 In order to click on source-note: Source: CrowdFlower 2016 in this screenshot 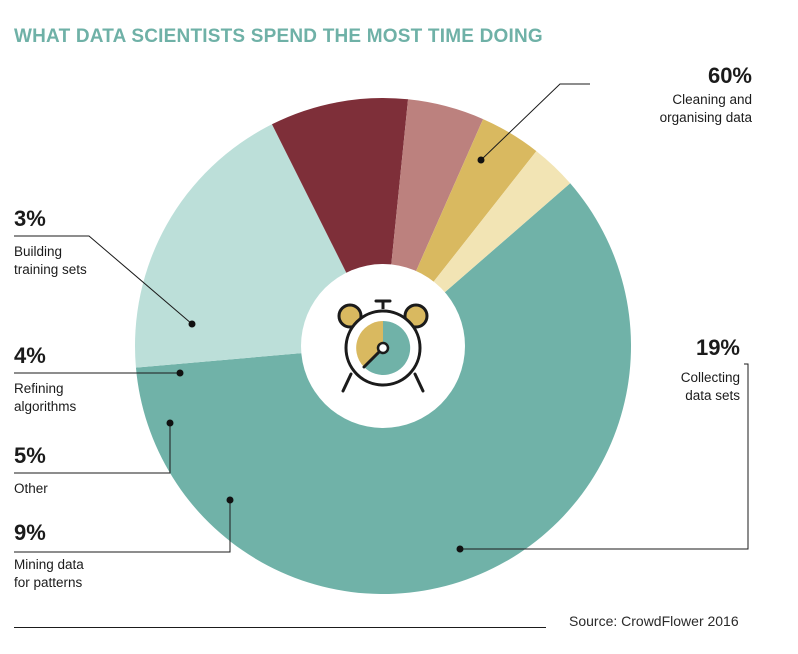, I will do `click(654, 621)`.